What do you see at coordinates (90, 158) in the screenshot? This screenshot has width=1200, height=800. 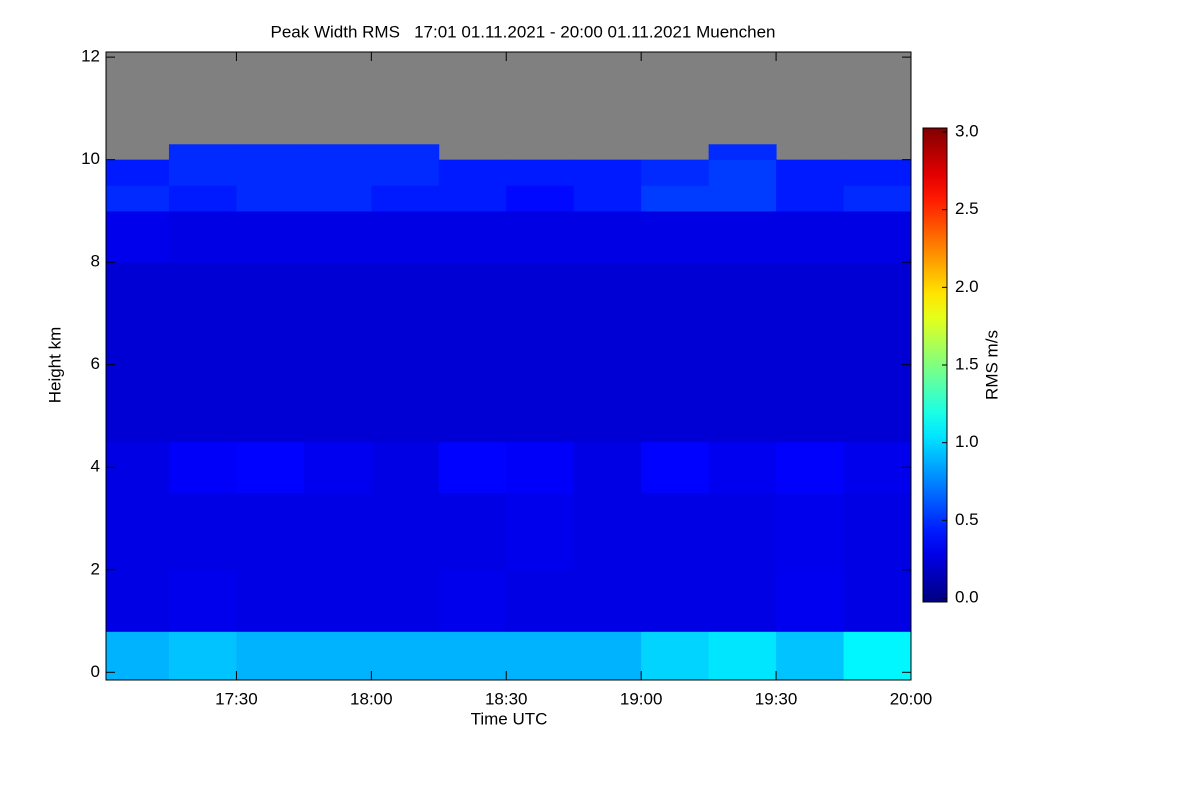 I see `y-tick-label: 10` at bounding box center [90, 158].